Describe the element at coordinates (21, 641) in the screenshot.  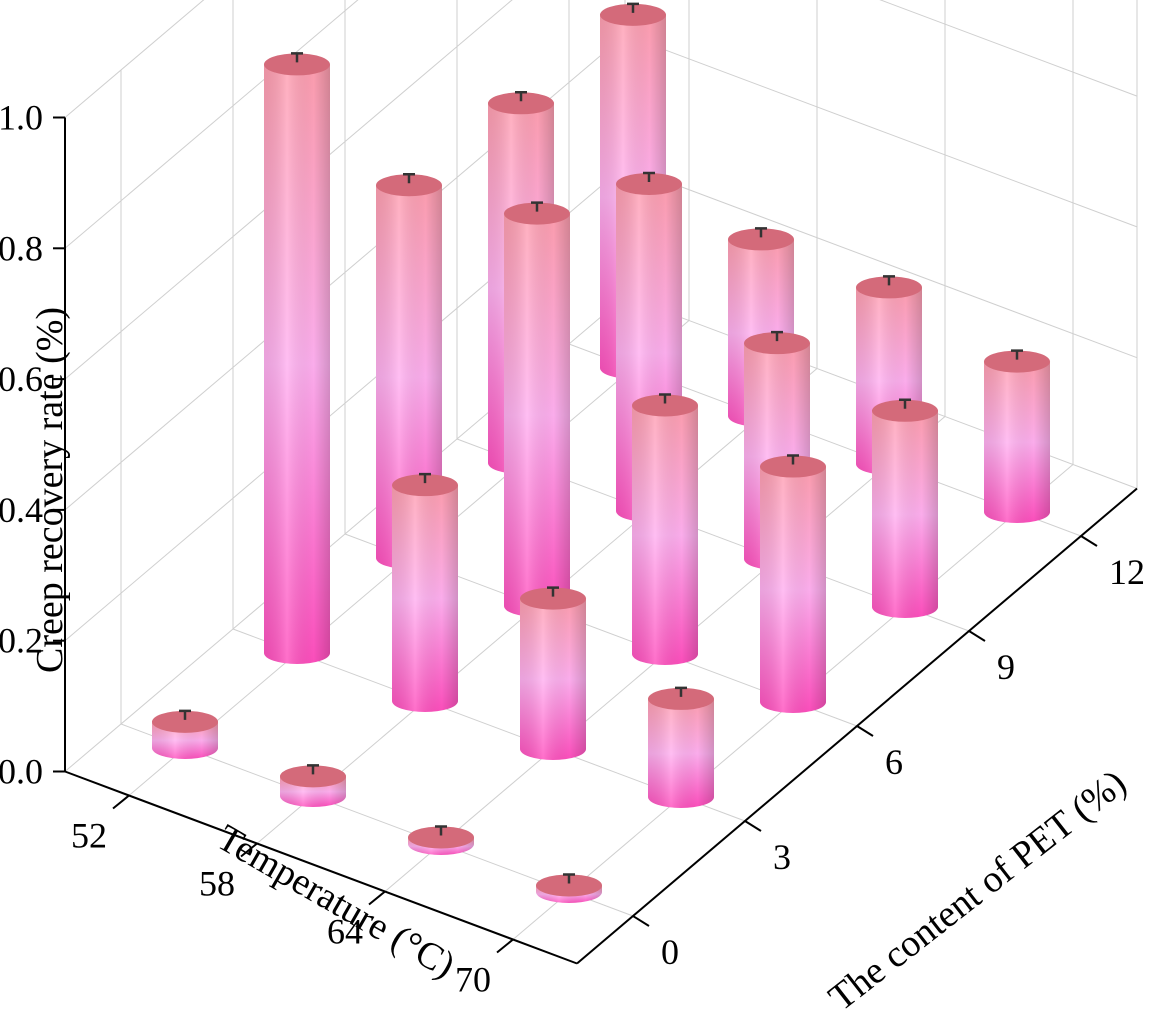
I see `z-tick-label: 0.2` at that location.